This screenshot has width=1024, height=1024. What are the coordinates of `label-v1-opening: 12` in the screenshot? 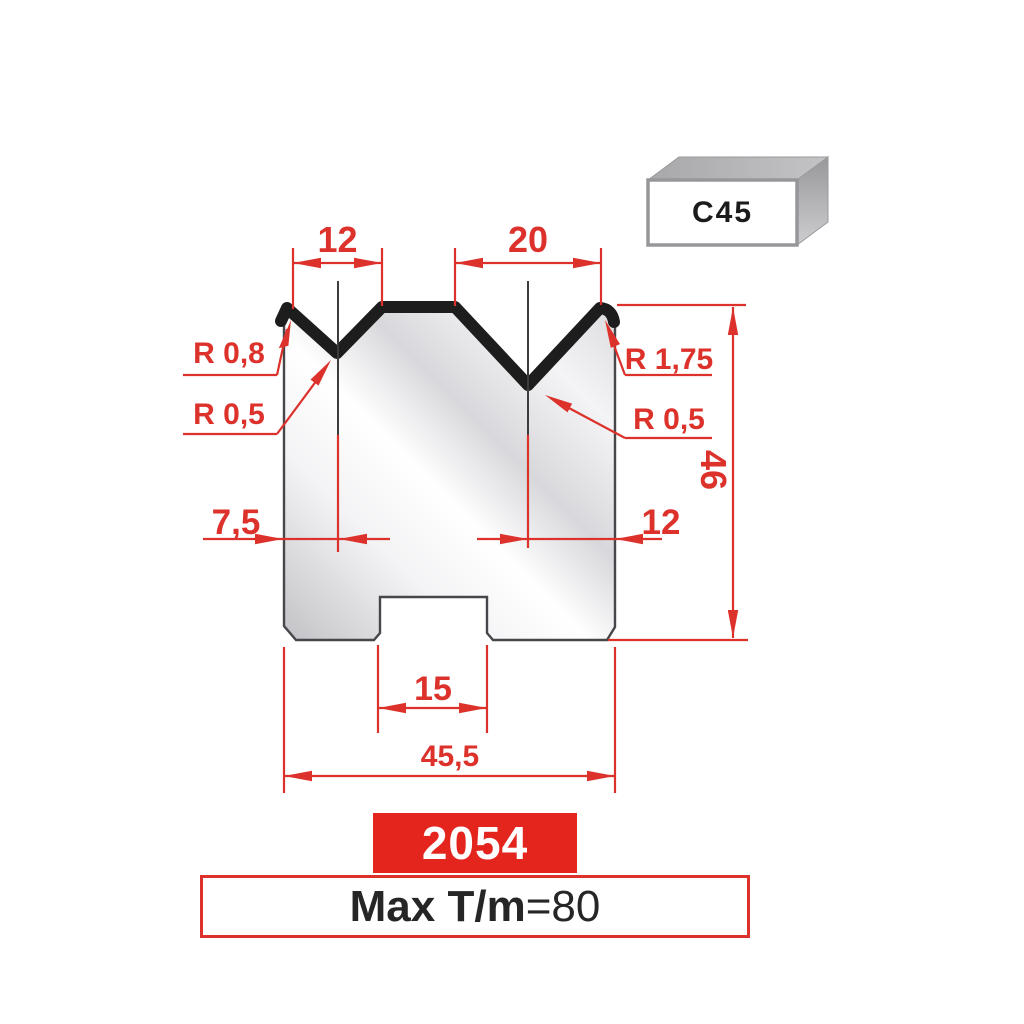 It's located at (337, 239).